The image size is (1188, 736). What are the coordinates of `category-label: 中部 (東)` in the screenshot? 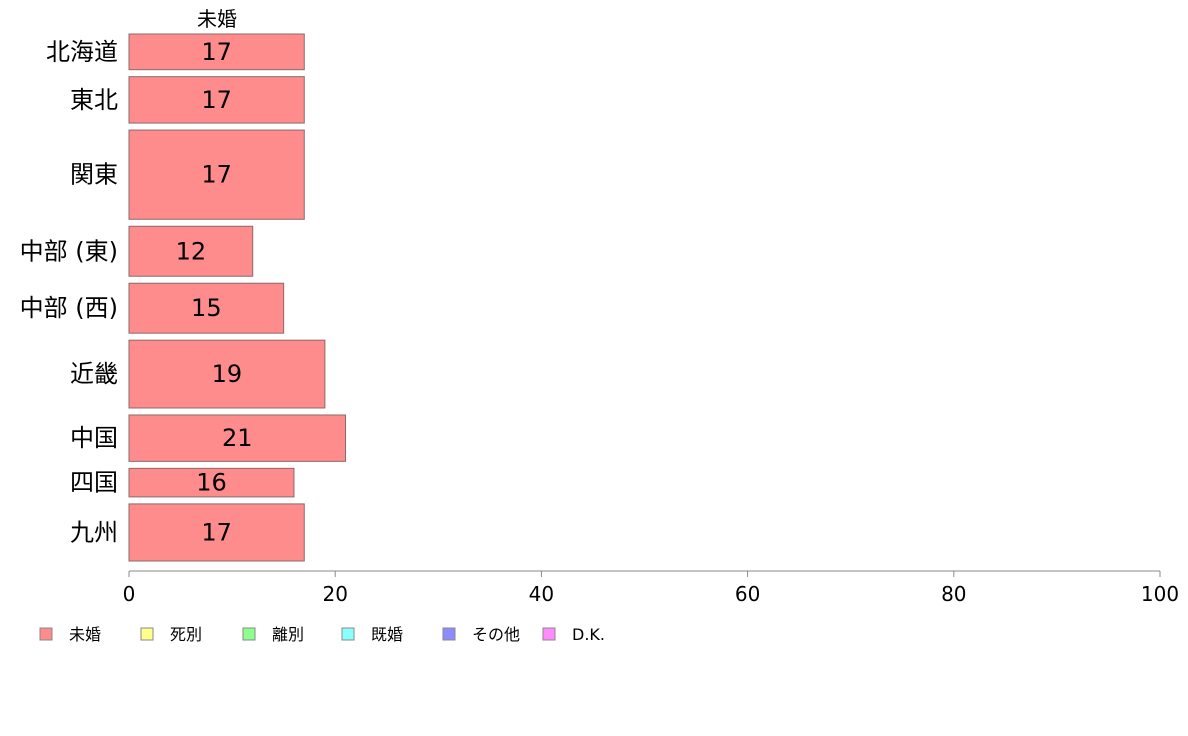 It's located at (69, 251).